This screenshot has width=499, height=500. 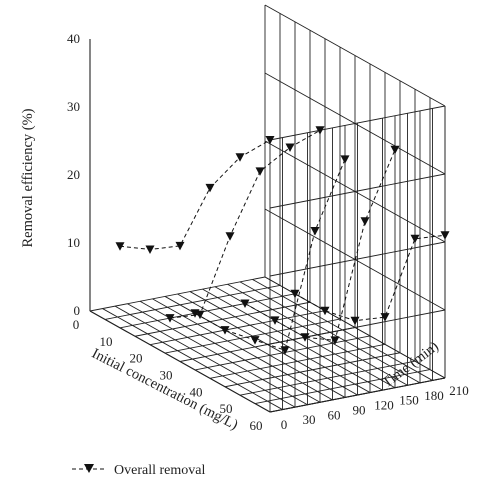 What do you see at coordinates (359, 409) in the screenshot?
I see `y-tick-label: 90` at bounding box center [359, 409].